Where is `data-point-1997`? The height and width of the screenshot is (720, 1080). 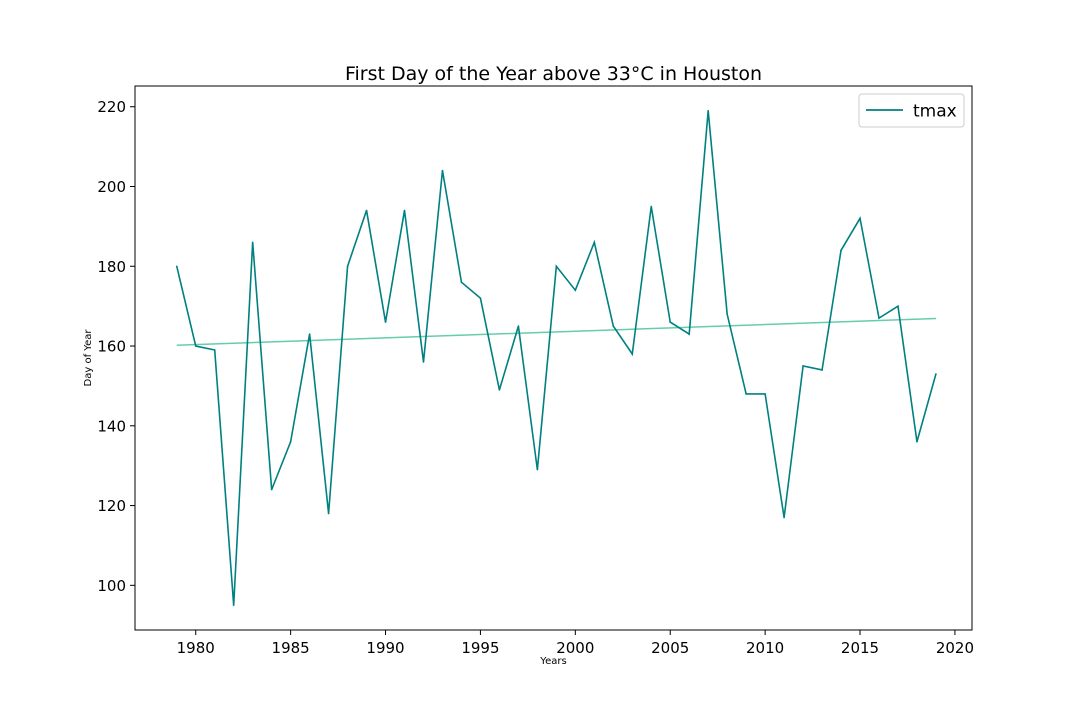 data-point-1997 is located at coordinates (518, 326).